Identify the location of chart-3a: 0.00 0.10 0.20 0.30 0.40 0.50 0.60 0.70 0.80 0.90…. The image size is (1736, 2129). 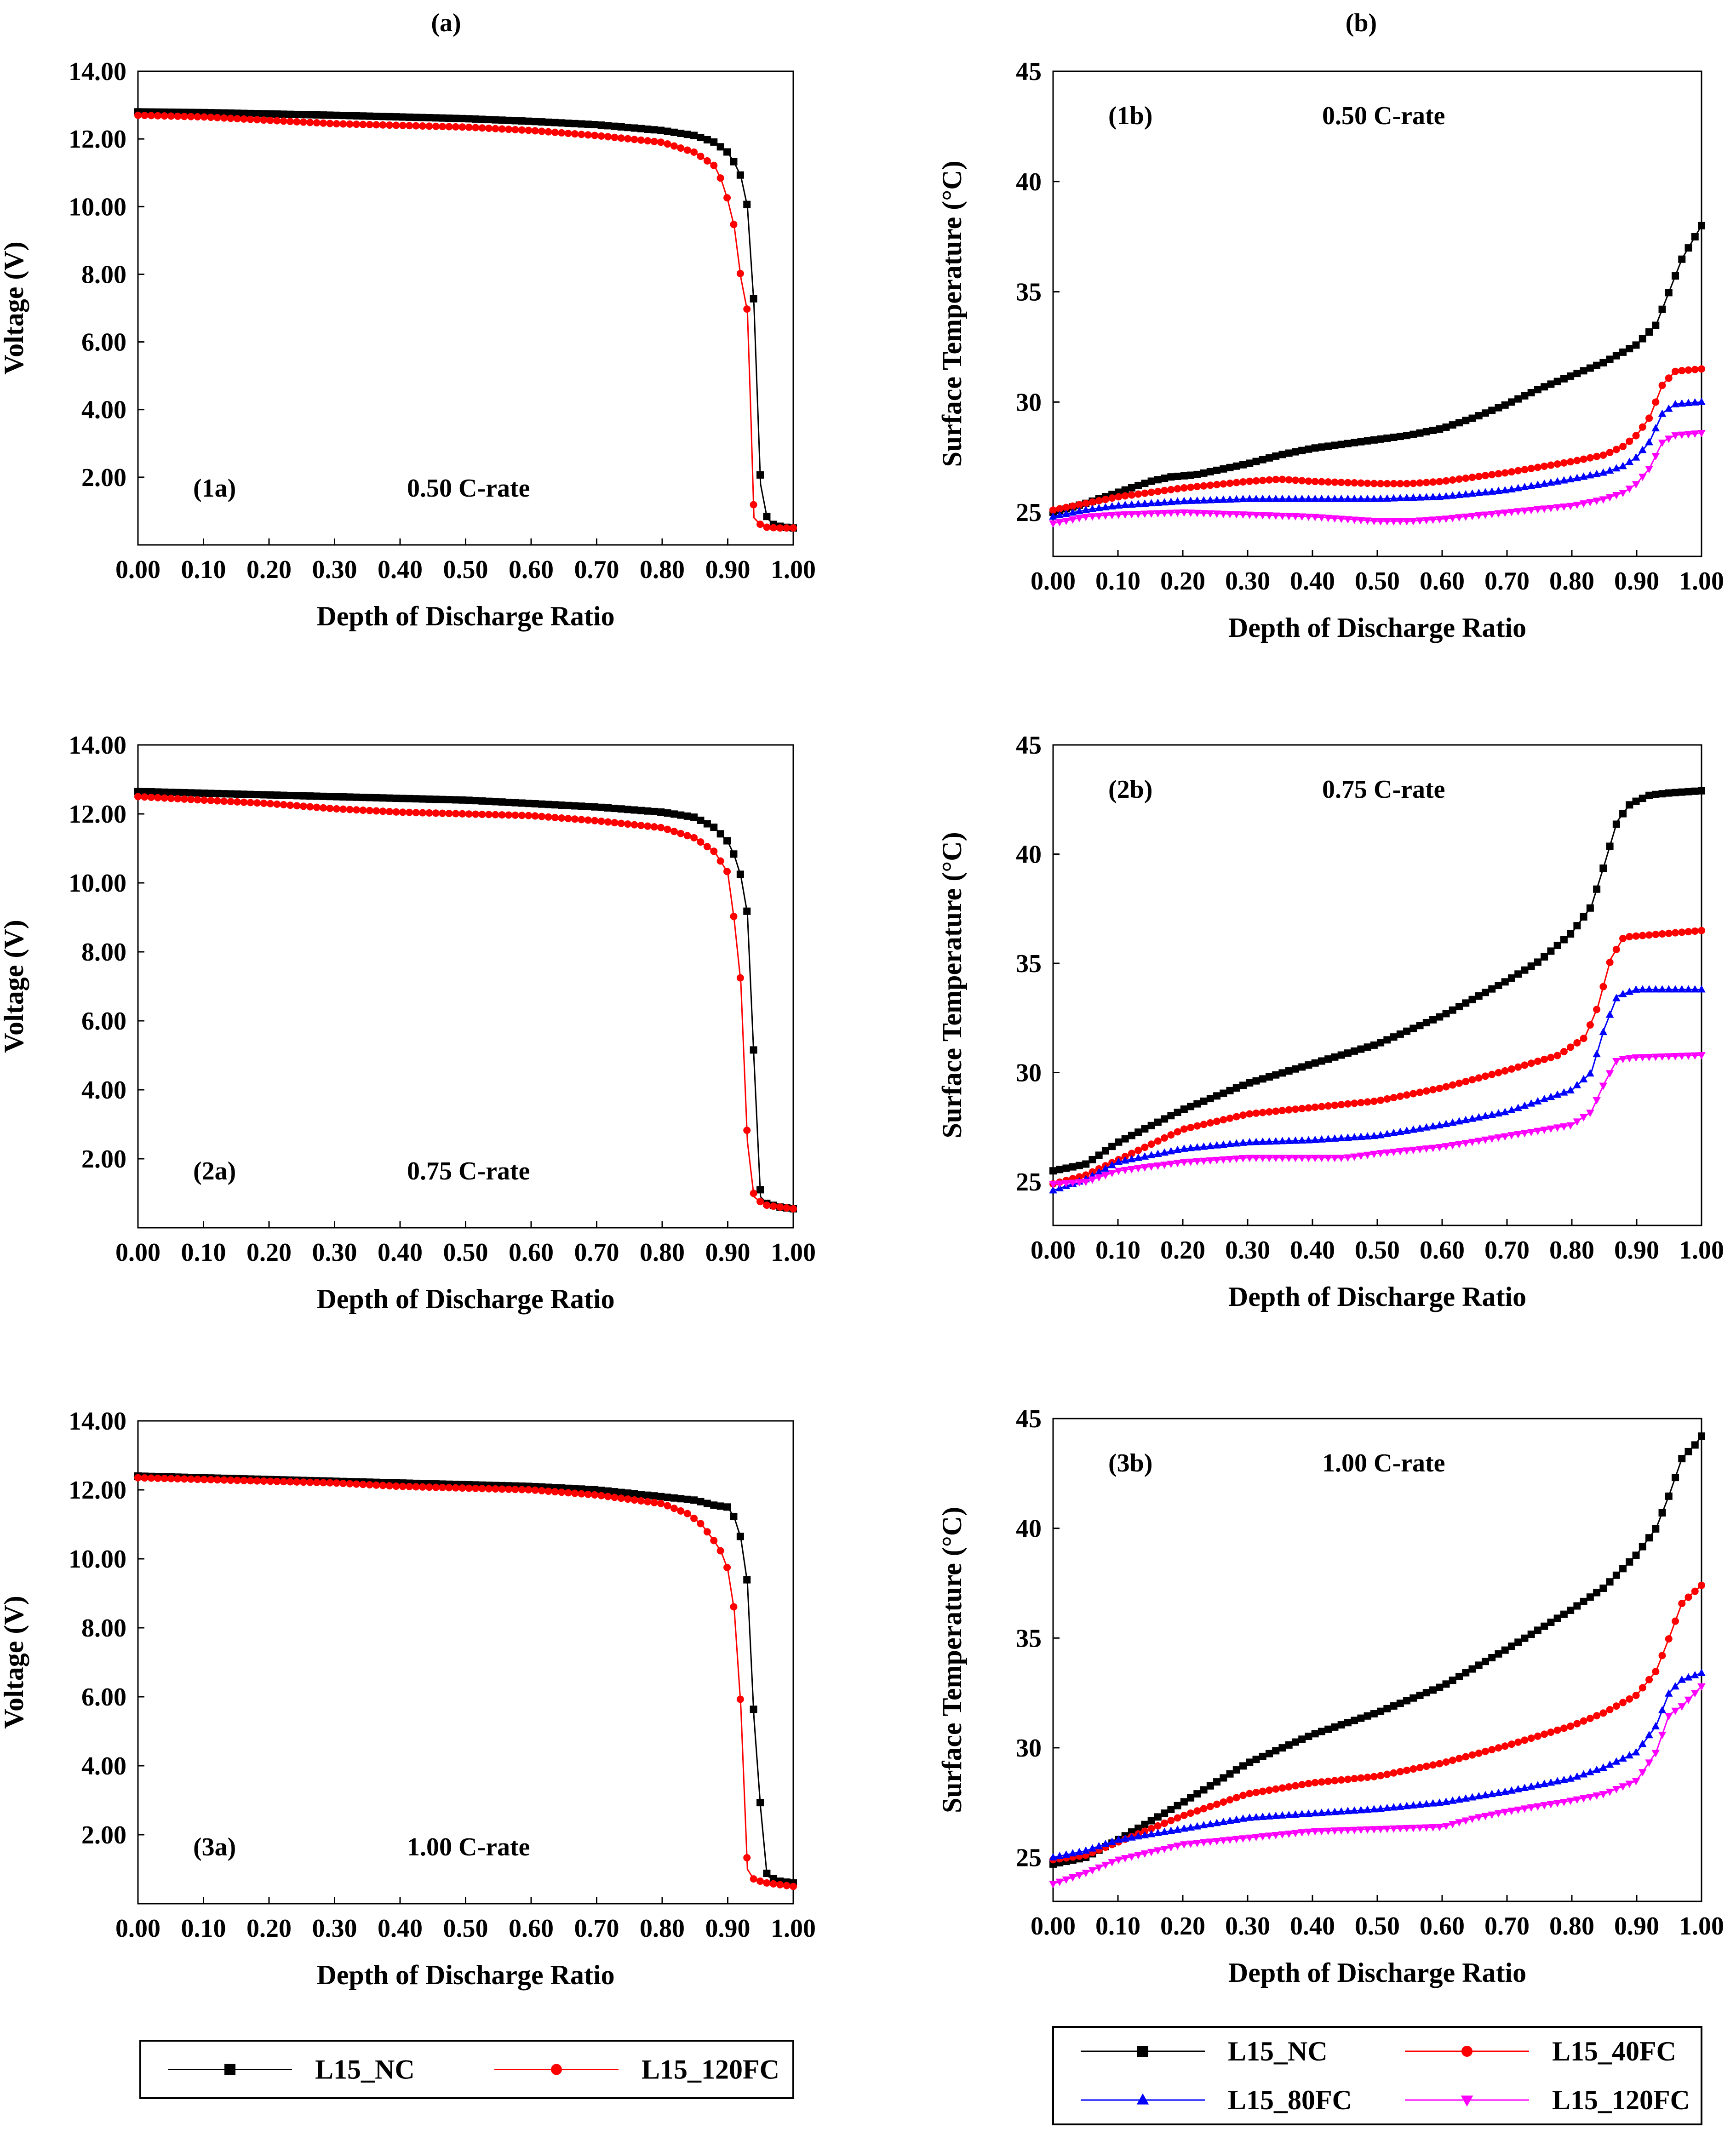
(408, 1698).